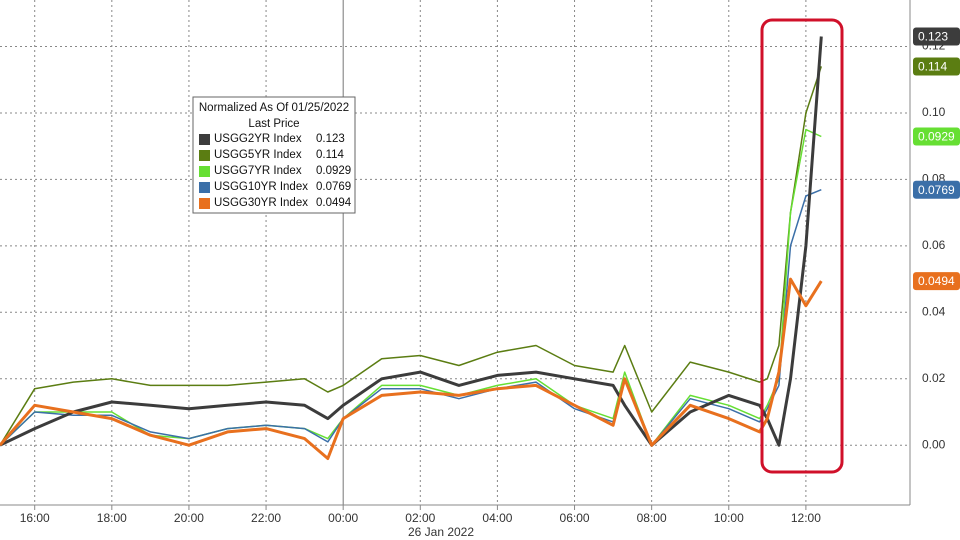  I want to click on x-tick-label: 20:00, so click(189, 518).